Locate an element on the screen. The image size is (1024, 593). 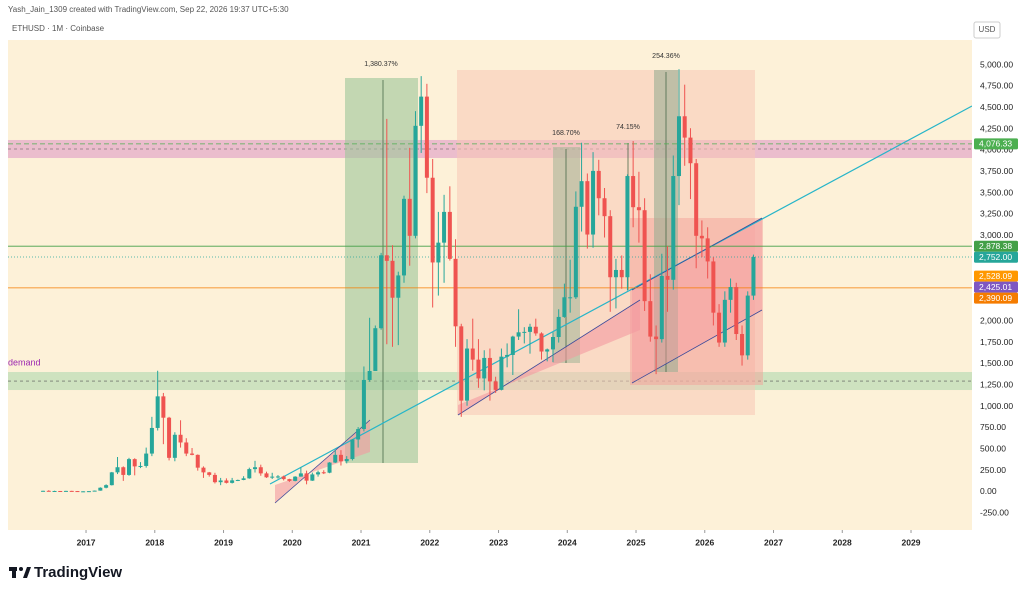
x-tick-label: 2026 is located at coordinates (704, 542).